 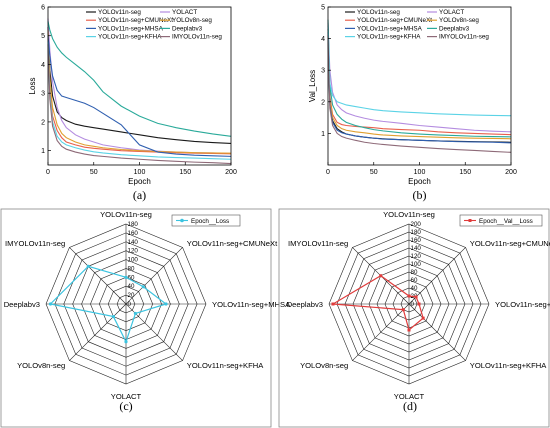 What do you see at coordinates (416, 256) in the screenshot?
I see `d-radial-tick-6: 120` at bounding box center [416, 256].